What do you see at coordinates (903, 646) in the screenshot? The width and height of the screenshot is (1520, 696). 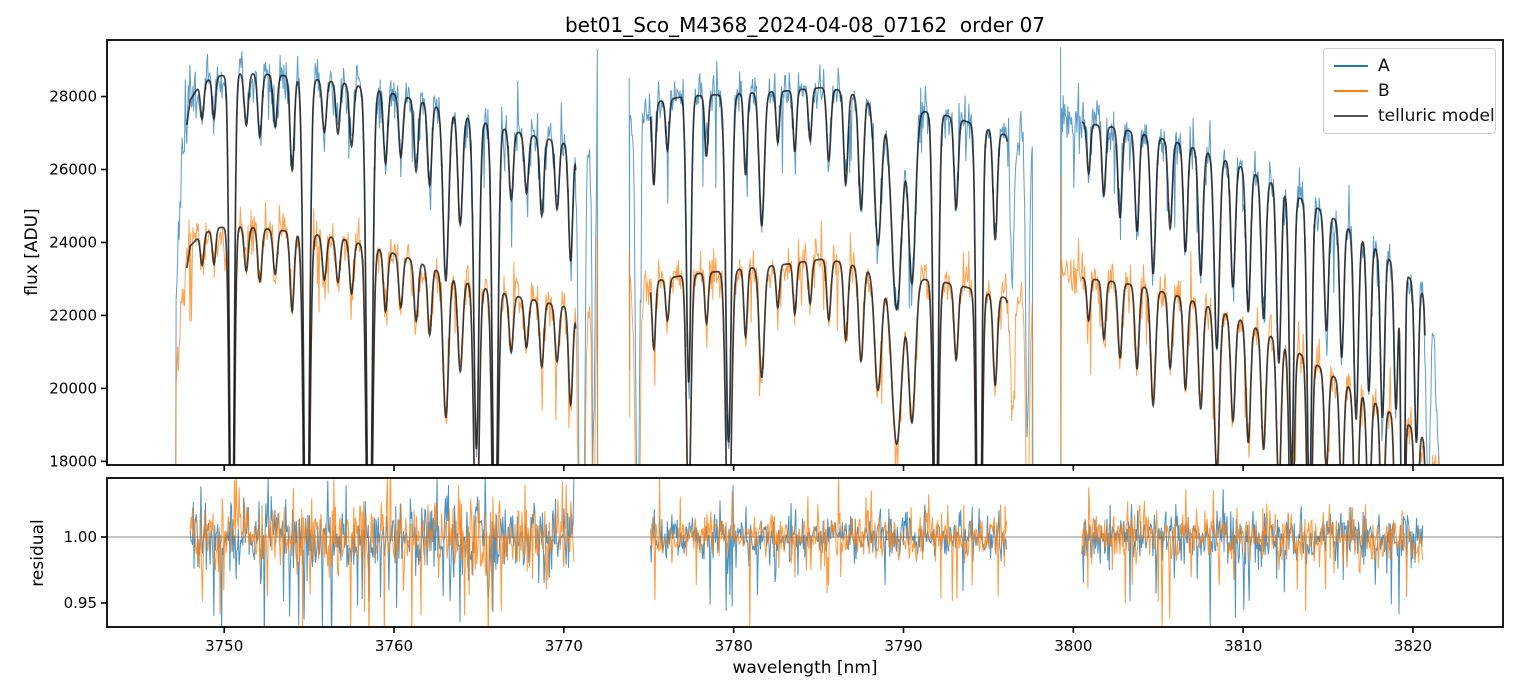 I see `x-tick-label: 3790` at bounding box center [903, 646].